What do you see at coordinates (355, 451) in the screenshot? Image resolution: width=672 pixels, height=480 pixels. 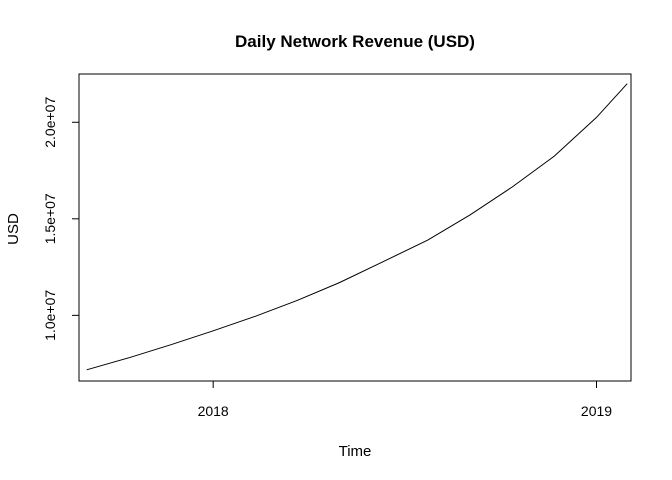 I see `x-axis-label: Time` at bounding box center [355, 451].